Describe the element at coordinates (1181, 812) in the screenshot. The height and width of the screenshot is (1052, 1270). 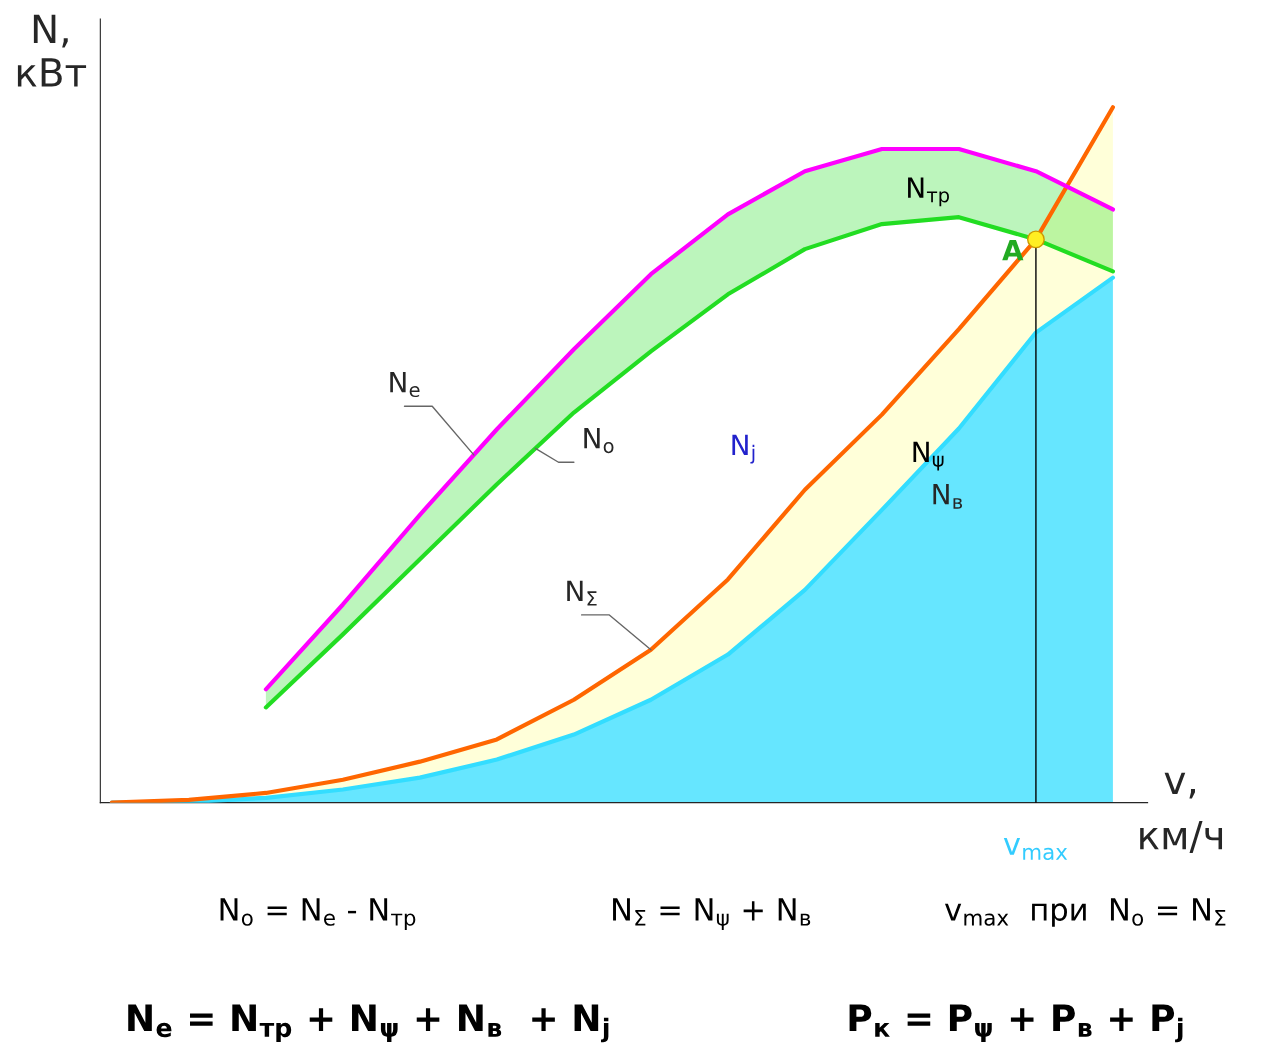
I see `x-axis-title: v, км/ч` at that location.